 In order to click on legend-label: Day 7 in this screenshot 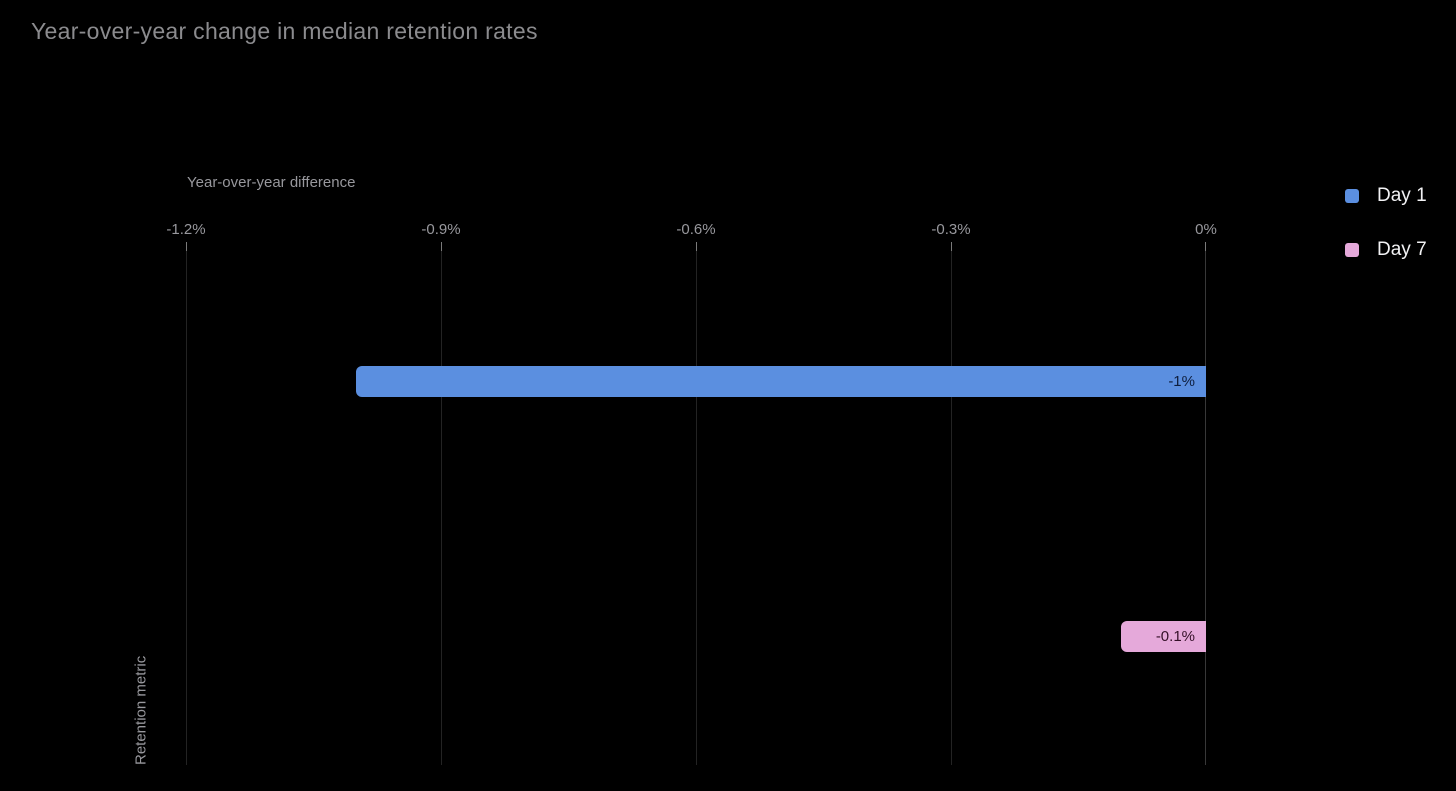, I will do `click(1402, 249)`.